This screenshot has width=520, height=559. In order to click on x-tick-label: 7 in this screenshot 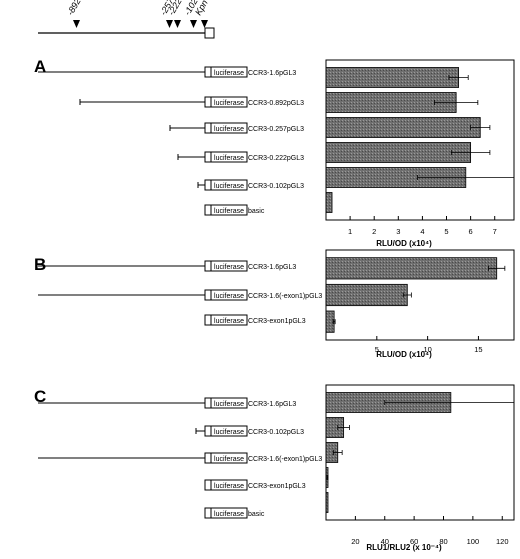, I will do `click(495, 231)`.